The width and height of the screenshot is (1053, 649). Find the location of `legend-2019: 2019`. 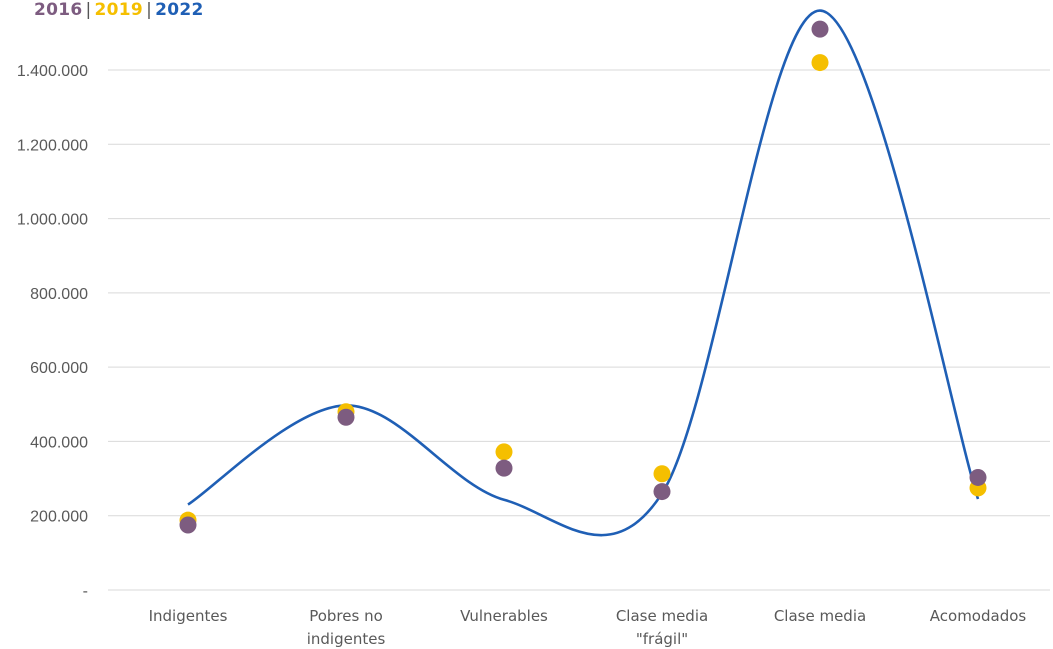

legend-2019: 2019 is located at coordinates (119, 10).